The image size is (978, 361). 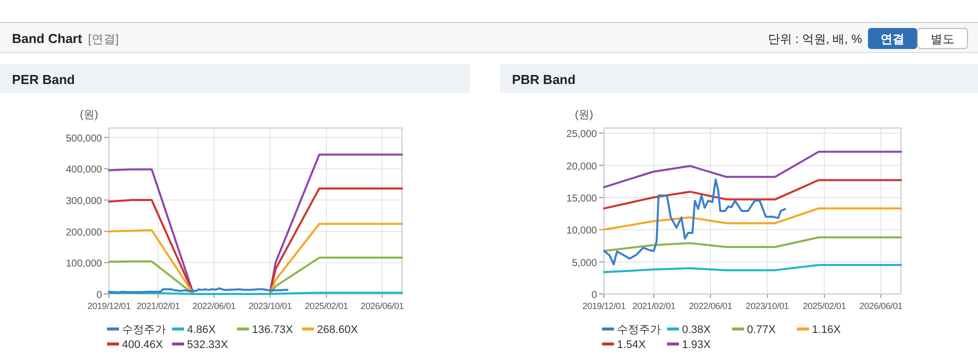 What do you see at coordinates (84, 202) in the screenshot?
I see `y-tick-label: 300,000` at bounding box center [84, 202].